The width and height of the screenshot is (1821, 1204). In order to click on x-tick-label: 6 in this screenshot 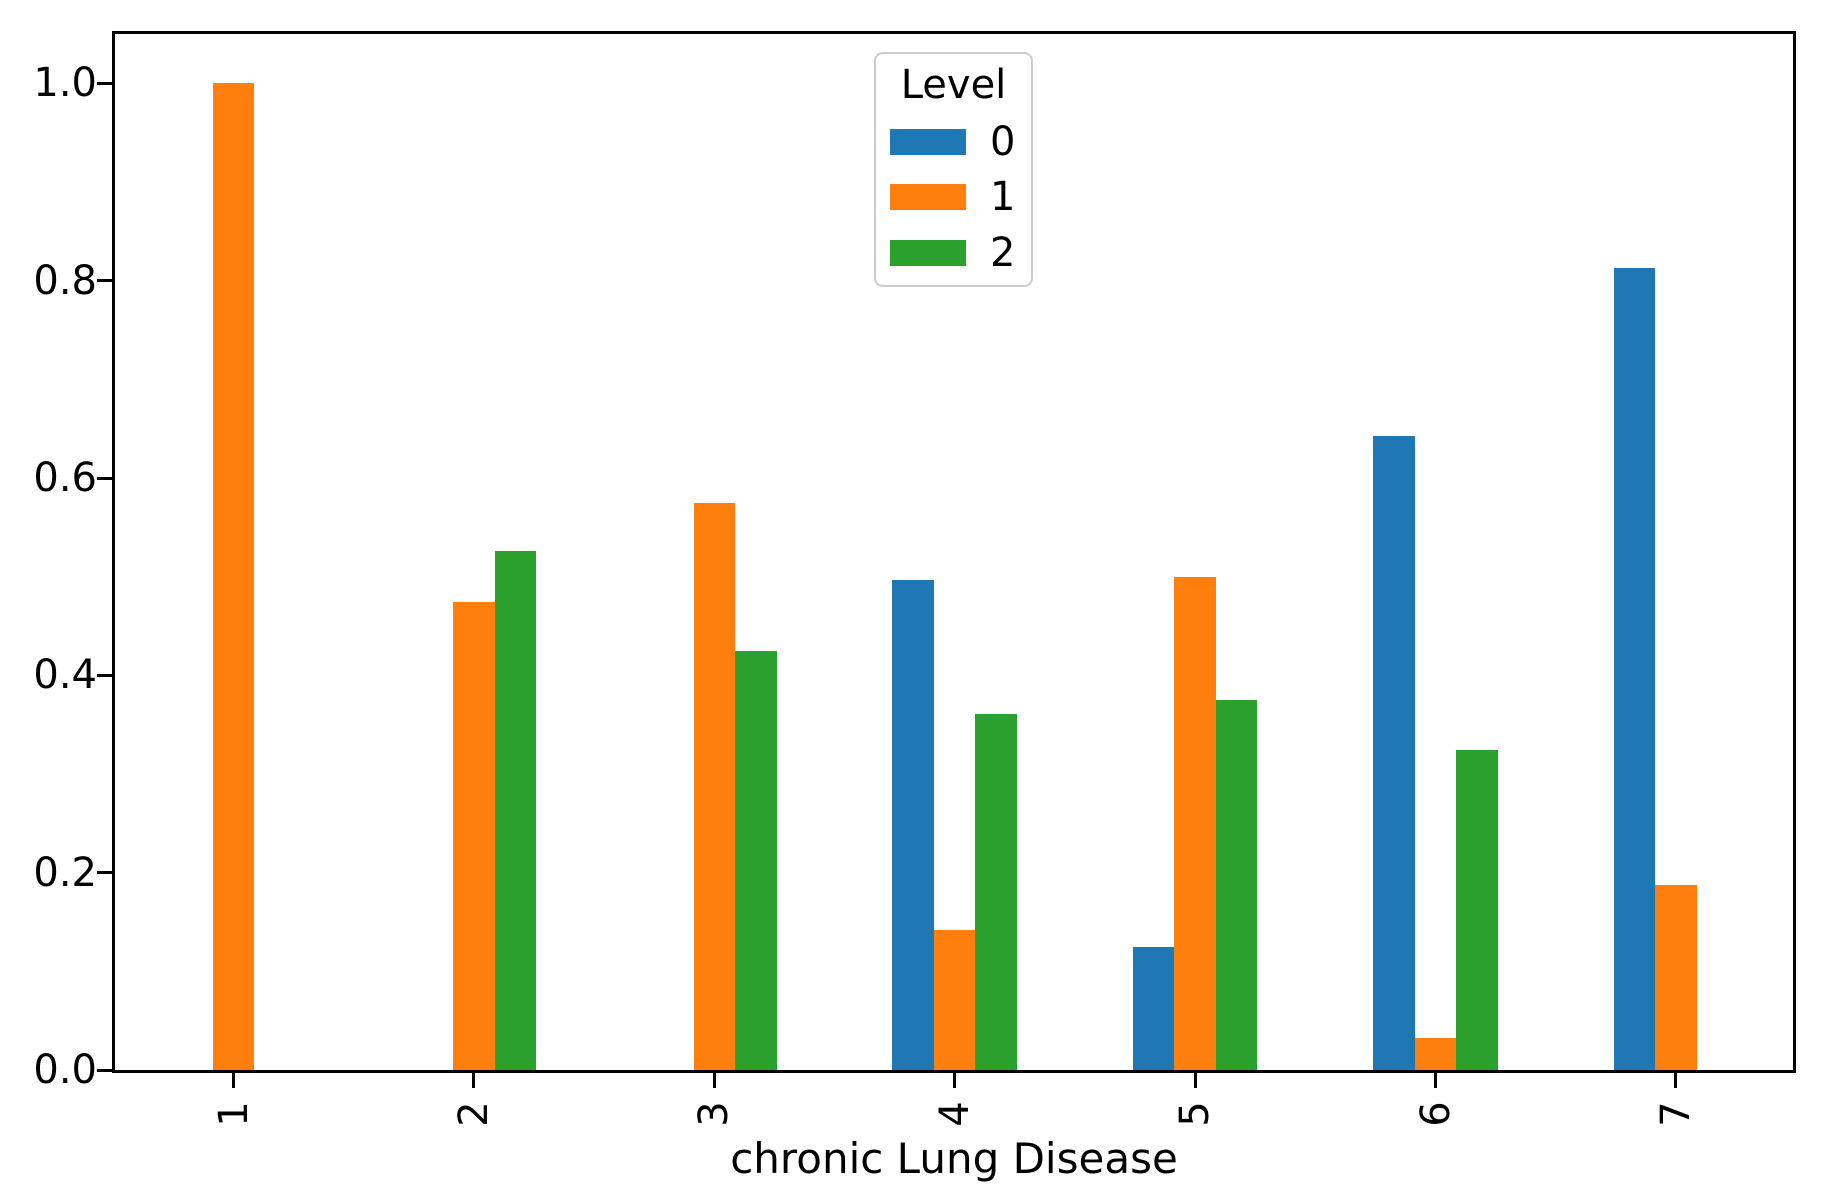, I will do `click(1435, 1114)`.